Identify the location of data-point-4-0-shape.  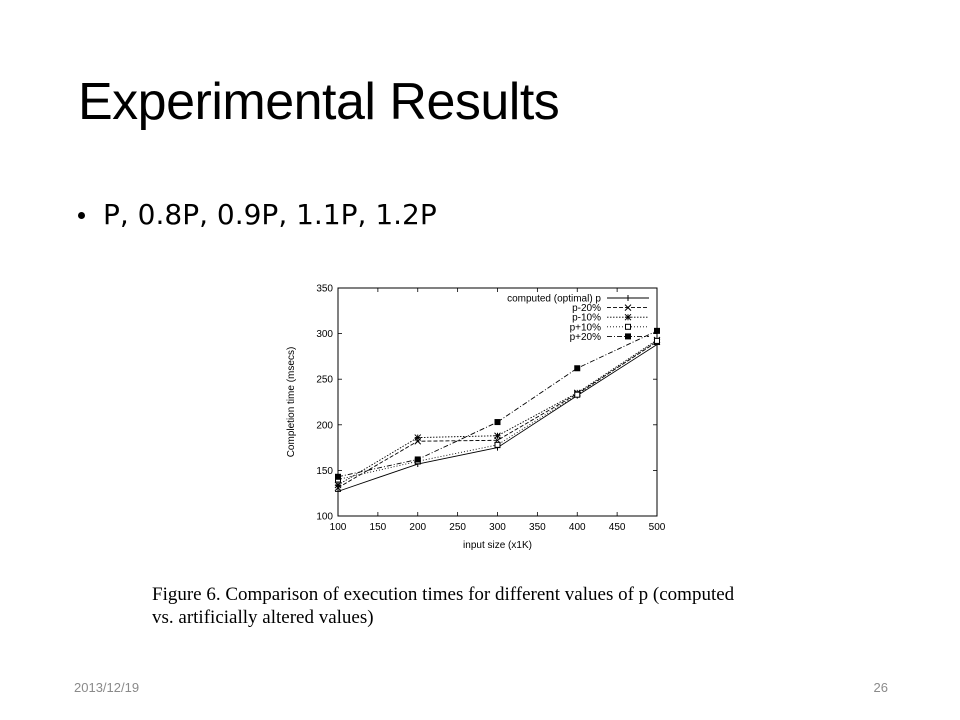
(338, 476).